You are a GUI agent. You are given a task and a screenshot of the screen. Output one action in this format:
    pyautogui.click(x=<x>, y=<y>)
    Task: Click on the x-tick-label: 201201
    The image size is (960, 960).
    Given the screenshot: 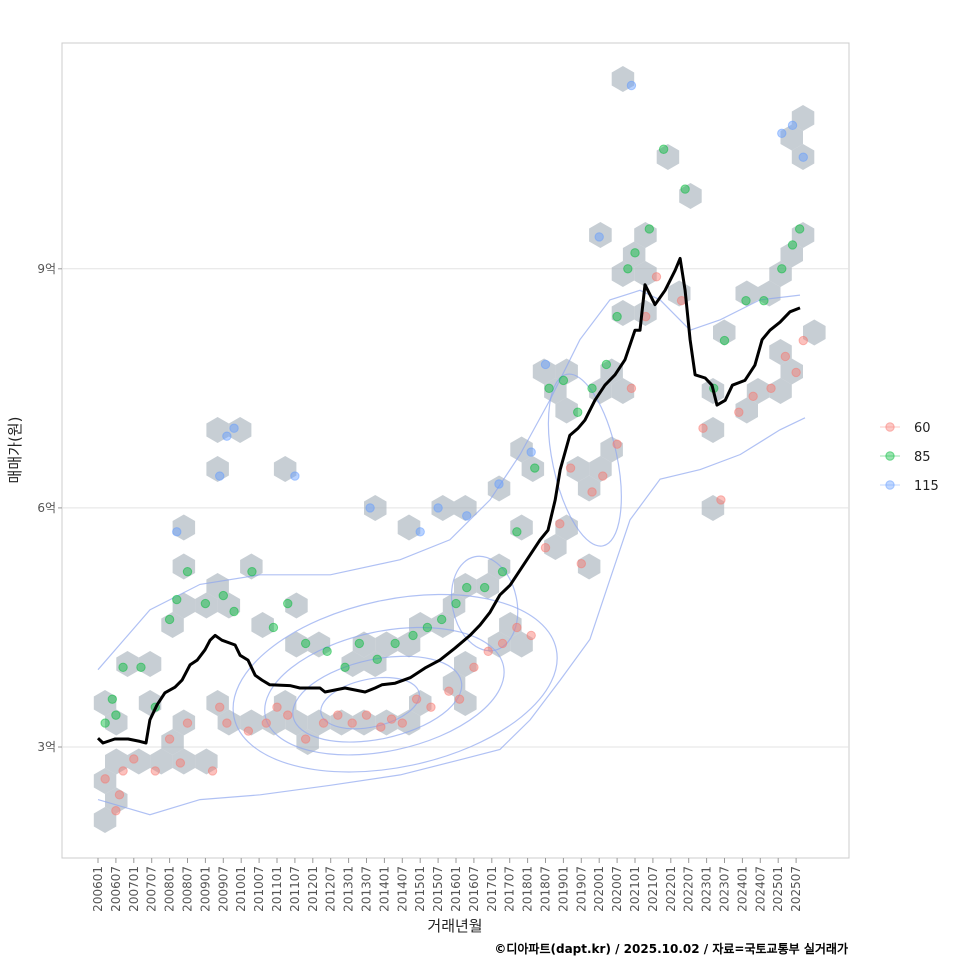 What is the action you would take?
    pyautogui.click(x=313, y=889)
    